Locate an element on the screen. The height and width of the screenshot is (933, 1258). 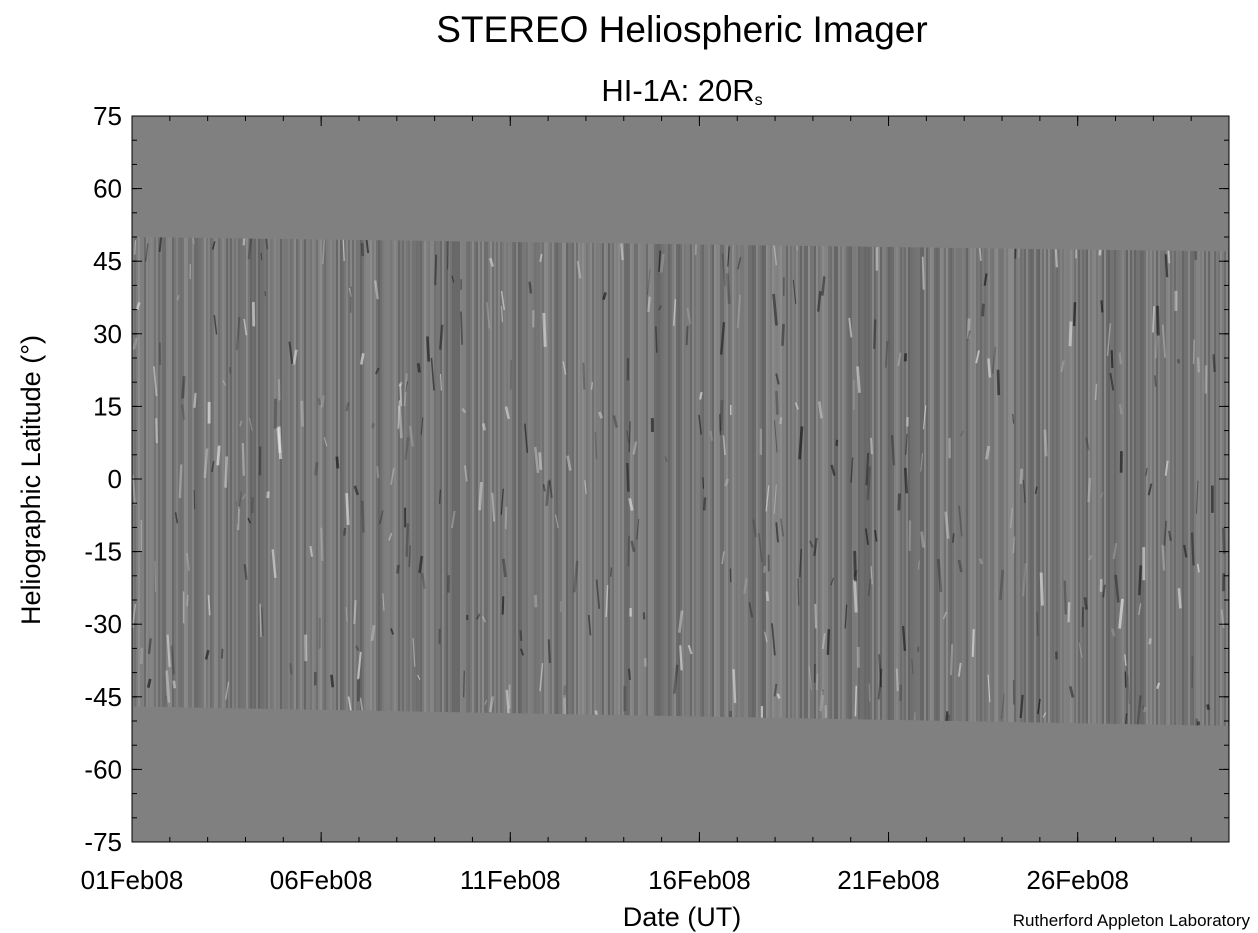
y-tick-label: -75 is located at coordinates (103, 842).